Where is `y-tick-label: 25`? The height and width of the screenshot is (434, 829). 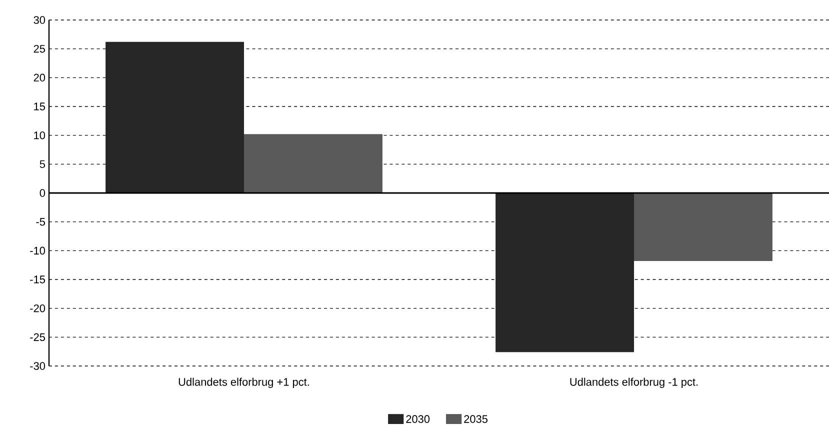 y-tick-label: 25 is located at coordinates (40, 48).